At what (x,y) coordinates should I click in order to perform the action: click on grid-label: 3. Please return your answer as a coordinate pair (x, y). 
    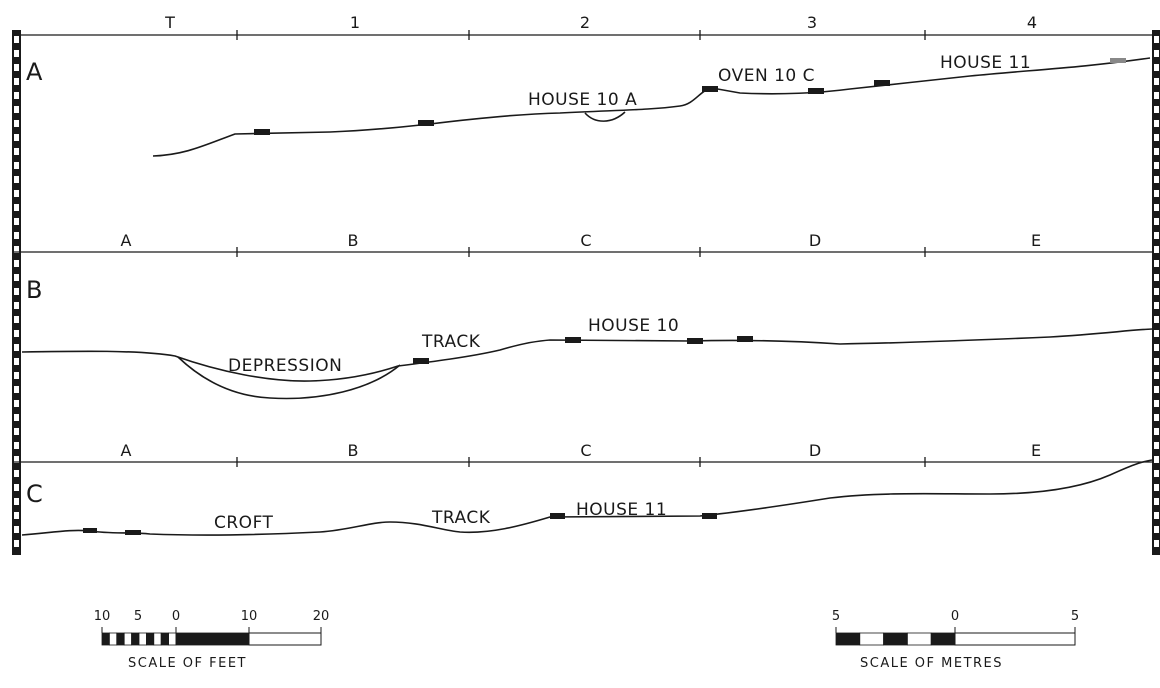
    Looking at the image, I should click on (812, 22).